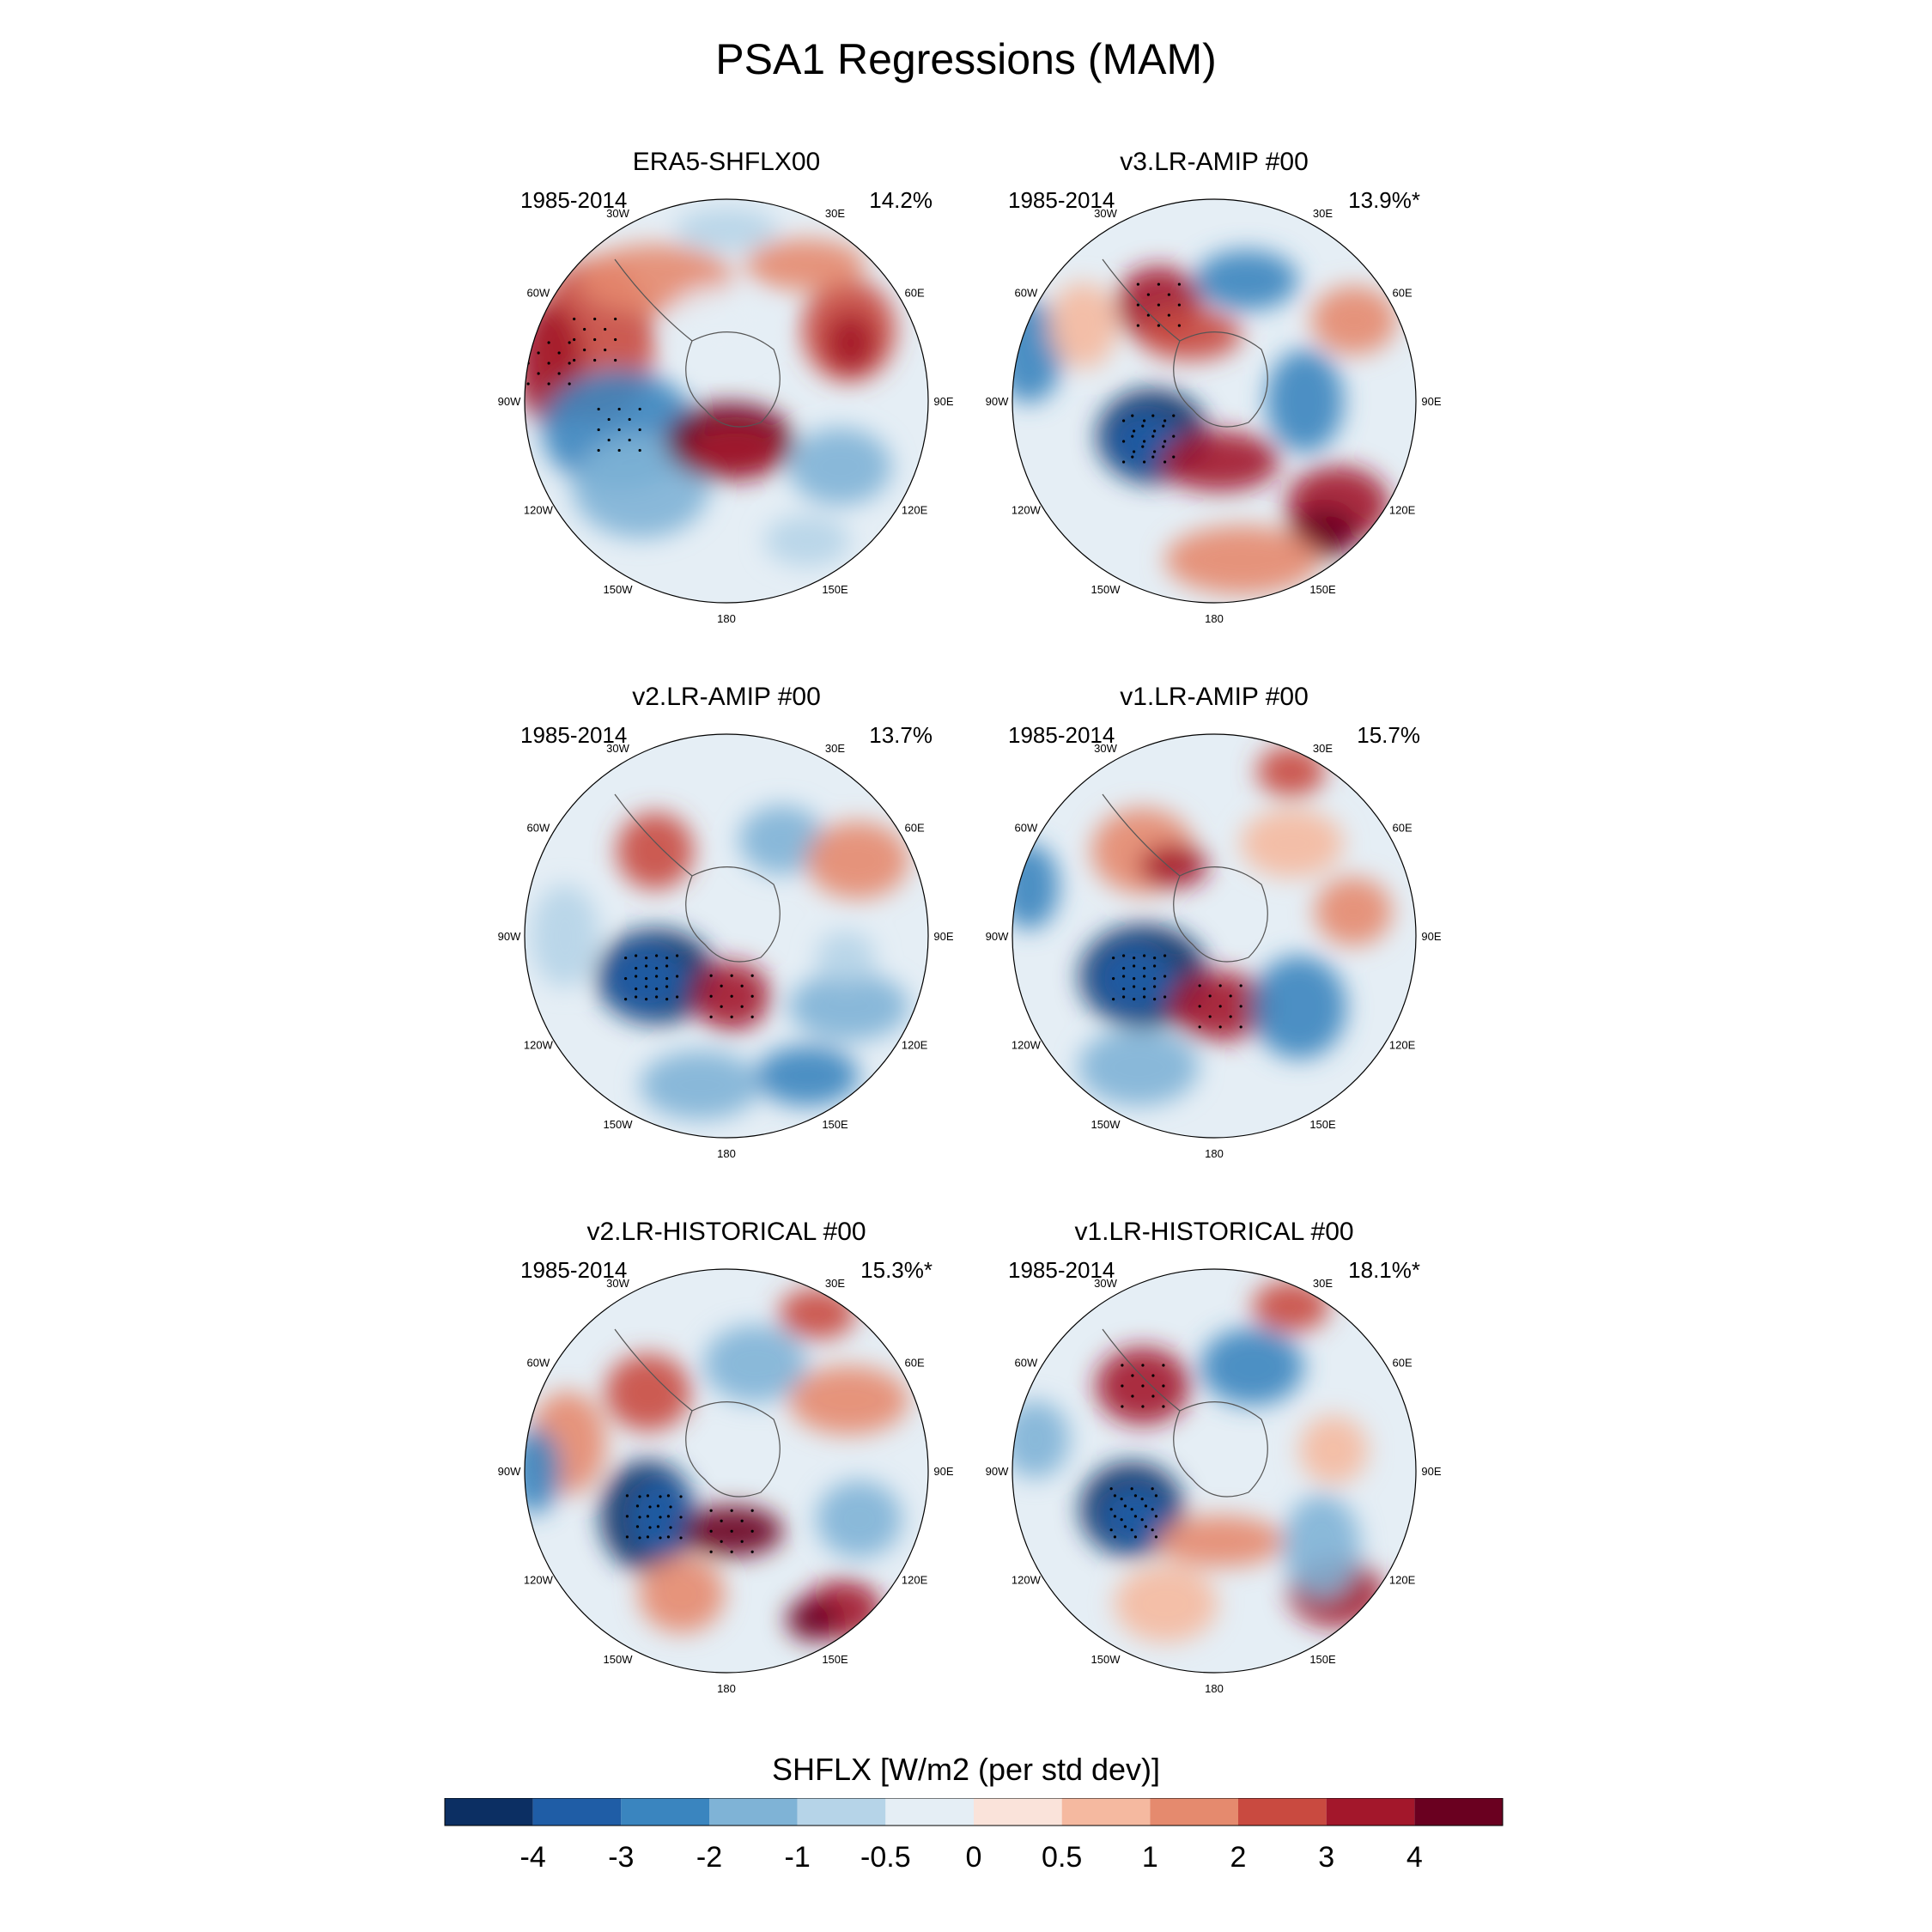 This screenshot has height=1932, width=1932. I want to click on longitude-label: 180, so click(726, 1153).